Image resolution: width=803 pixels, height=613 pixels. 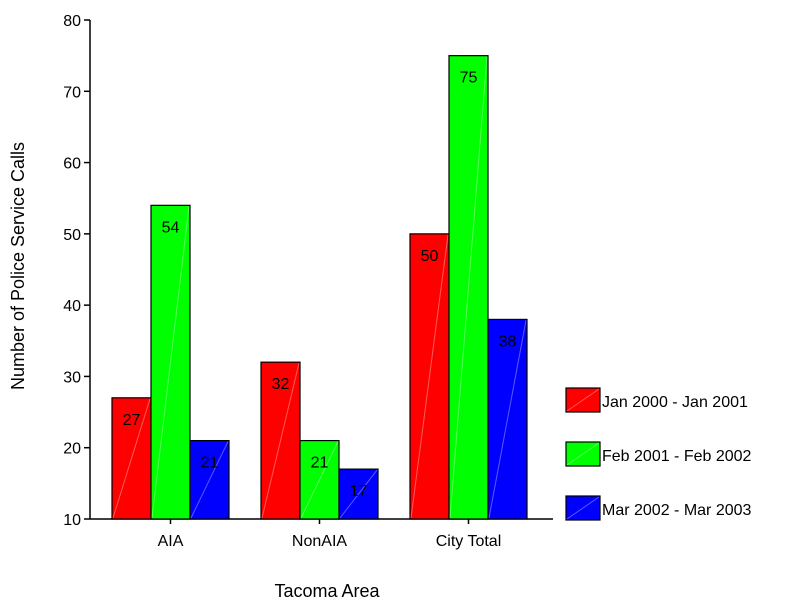 What do you see at coordinates (72, 21) in the screenshot?
I see `y-tick-label: 80` at bounding box center [72, 21].